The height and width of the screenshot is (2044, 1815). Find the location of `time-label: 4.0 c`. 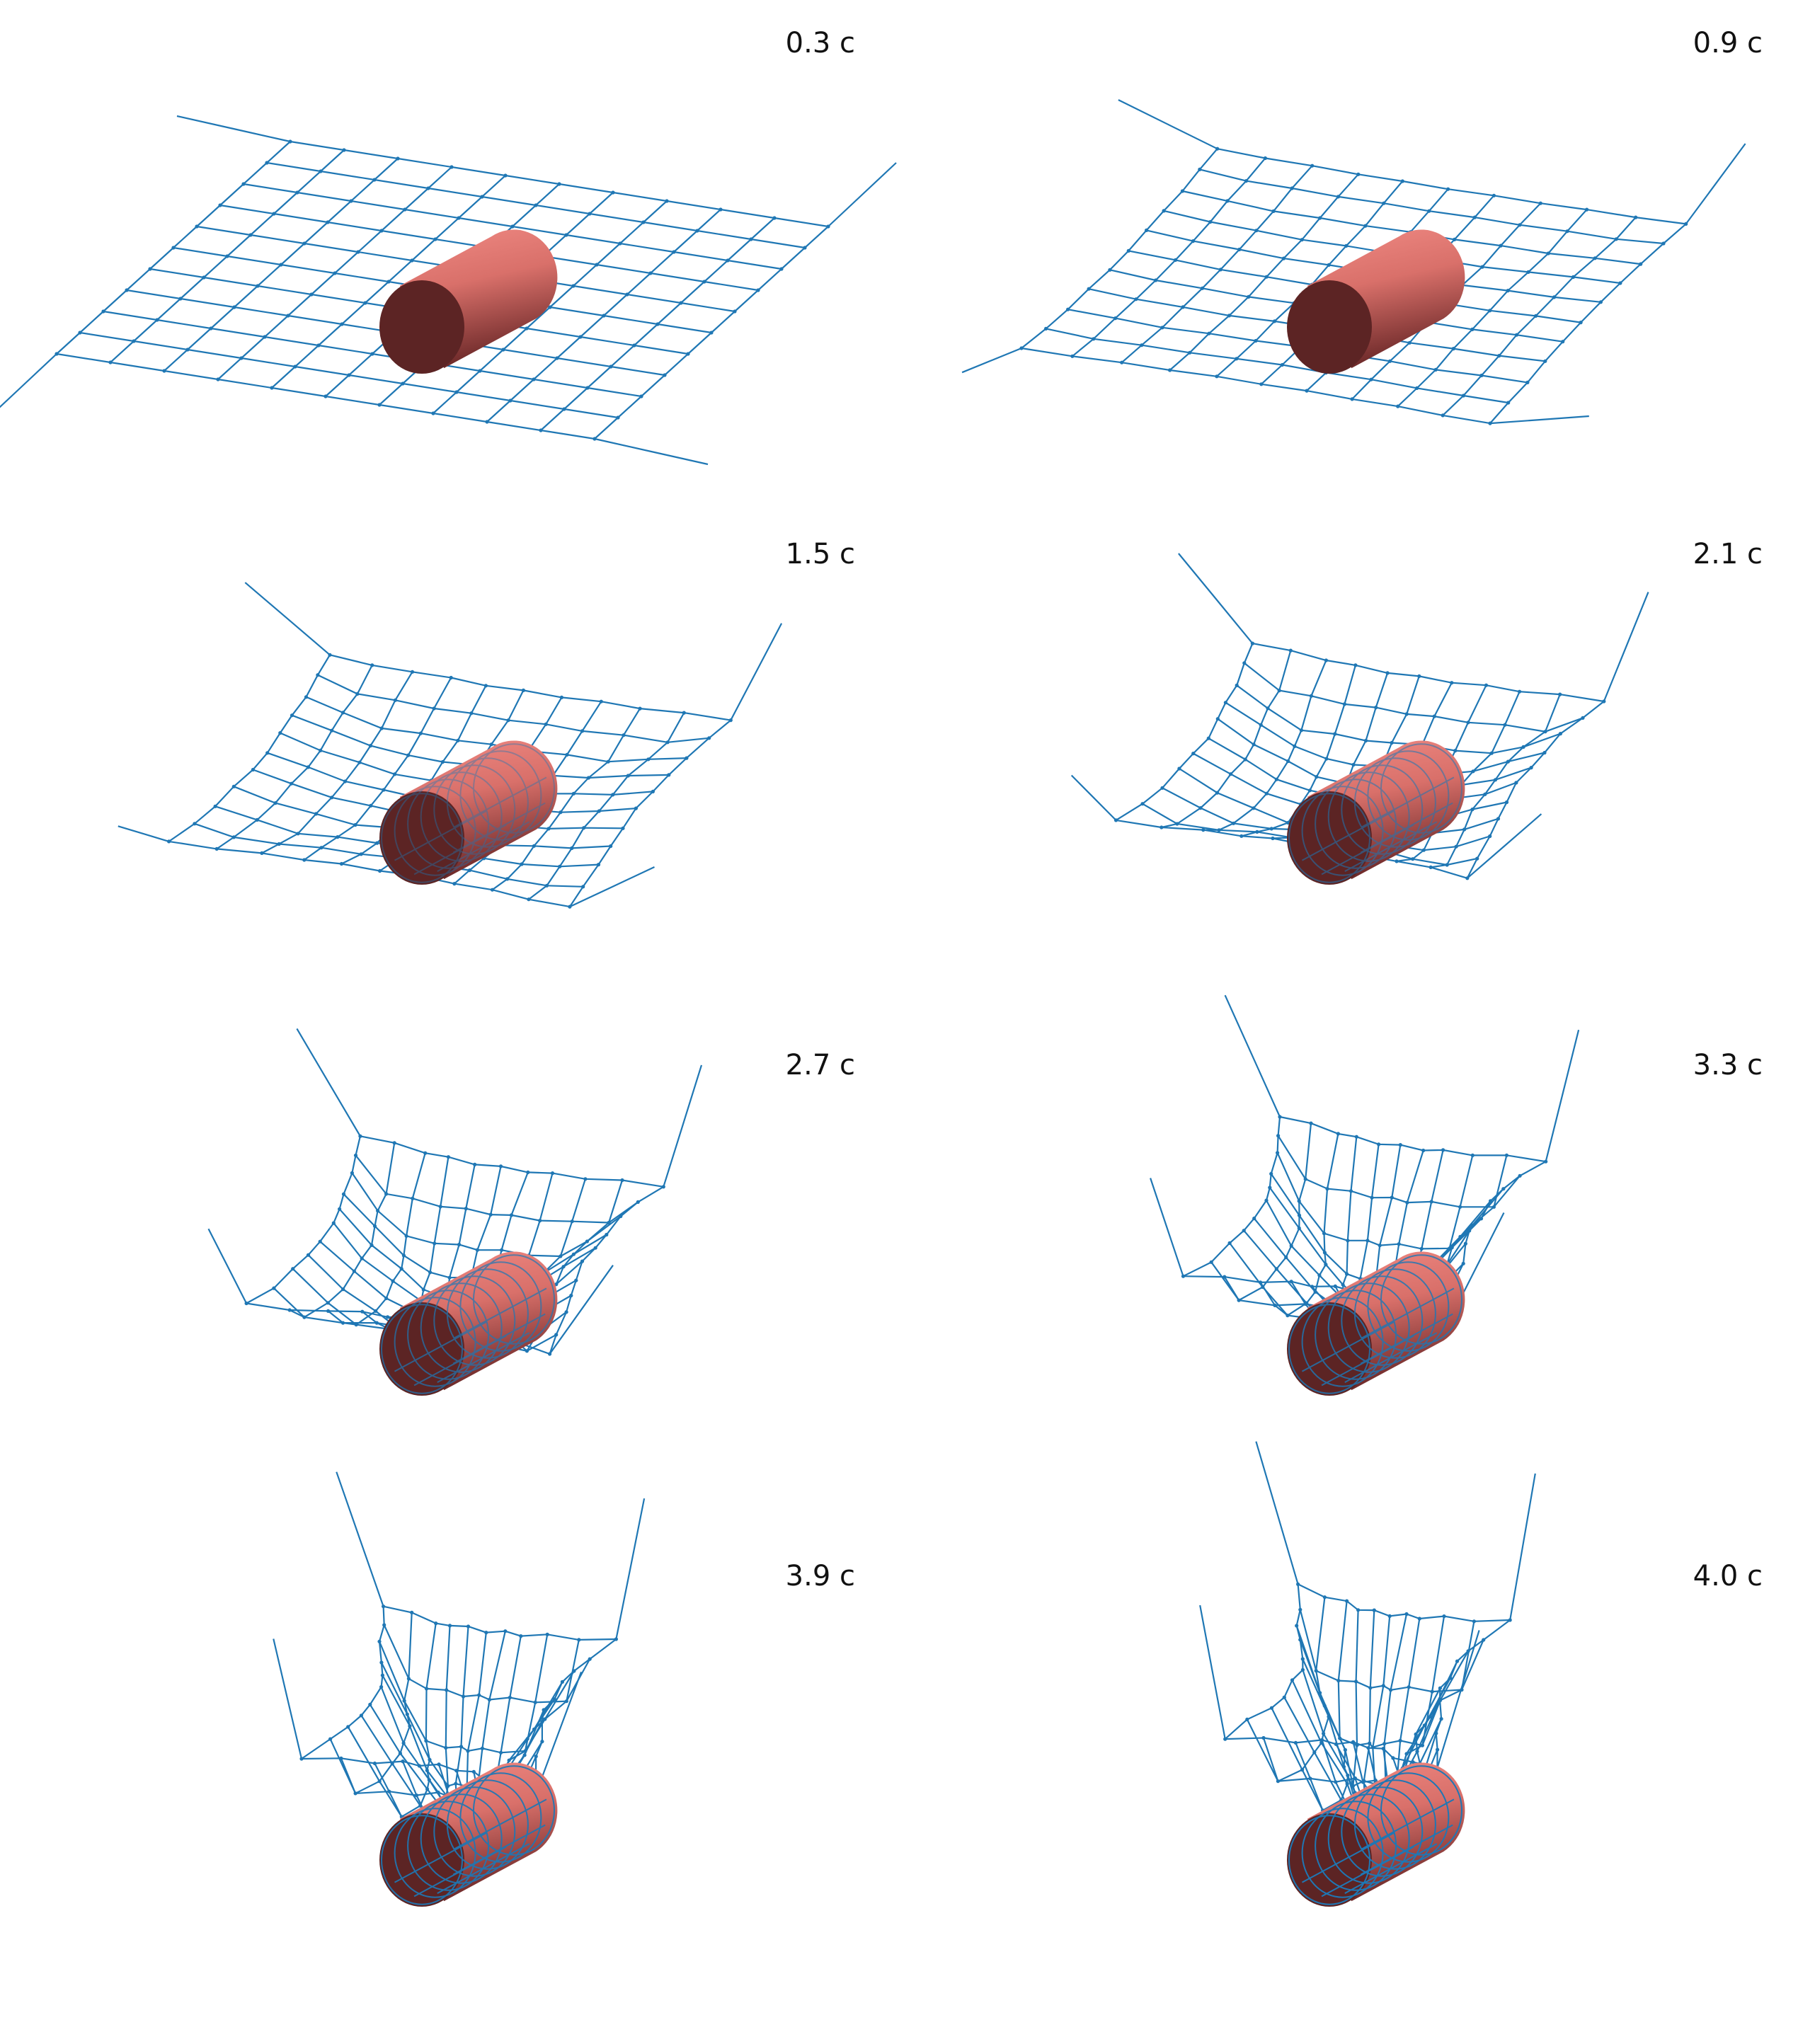

time-label: 4.0 c is located at coordinates (1728, 1576).